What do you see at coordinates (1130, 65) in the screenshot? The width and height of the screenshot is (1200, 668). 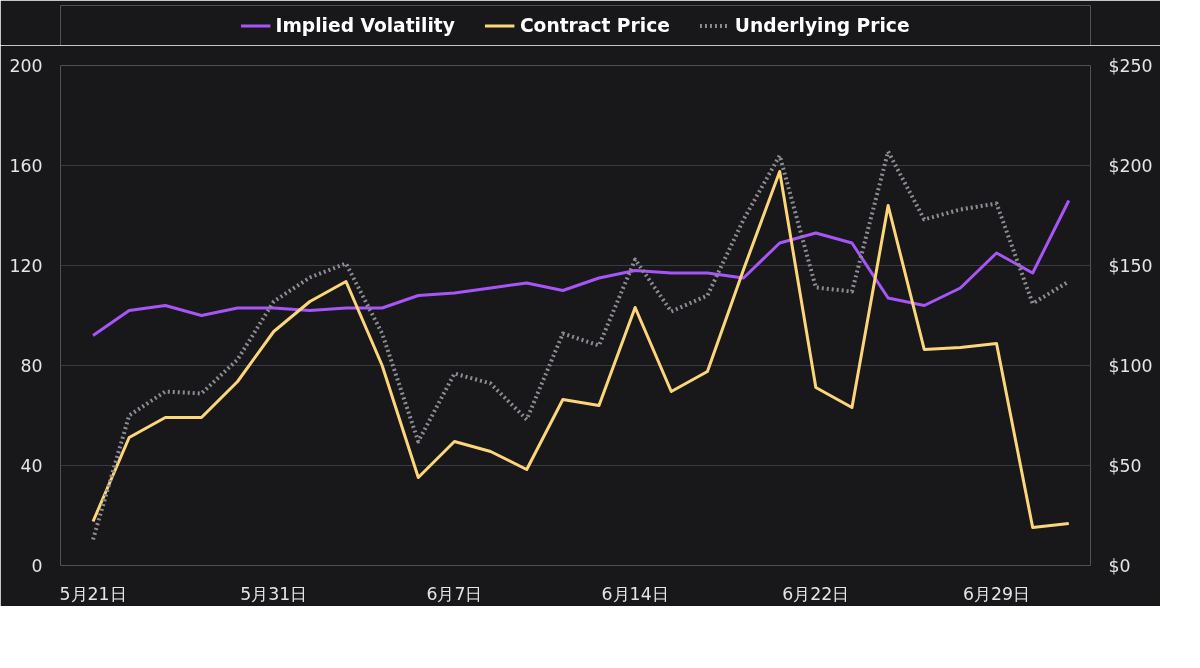 I see `y2-tick-label: $250` at bounding box center [1130, 65].